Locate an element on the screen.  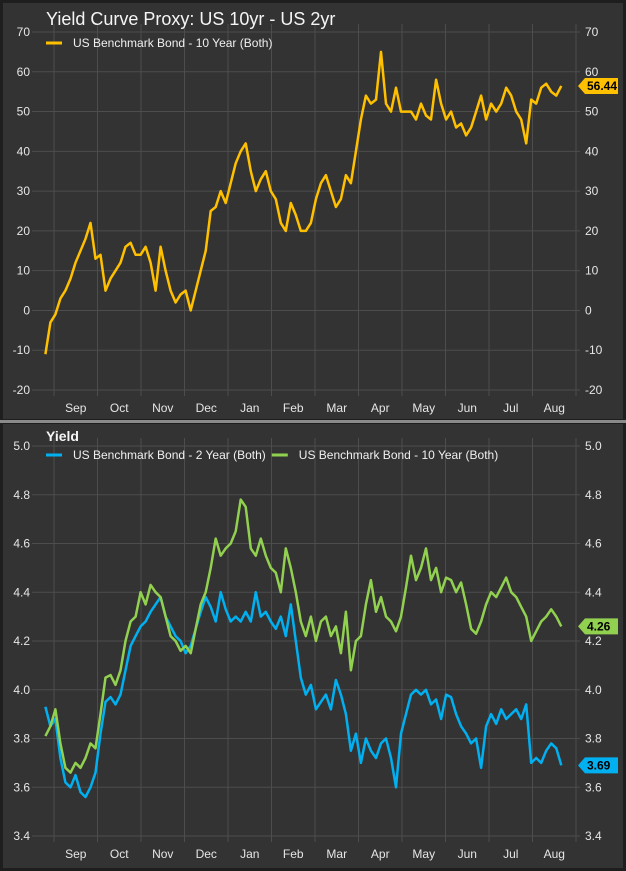
y-tick-label-left: 4.6 is located at coordinates (21, 544).